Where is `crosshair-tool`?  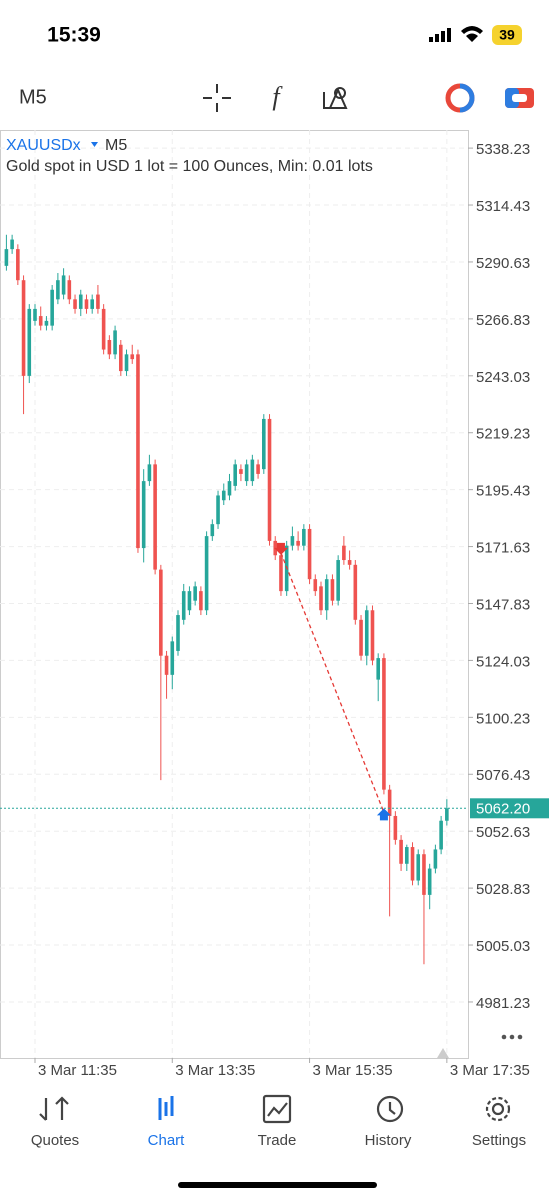
crosshair-tool is located at coordinates (217, 98).